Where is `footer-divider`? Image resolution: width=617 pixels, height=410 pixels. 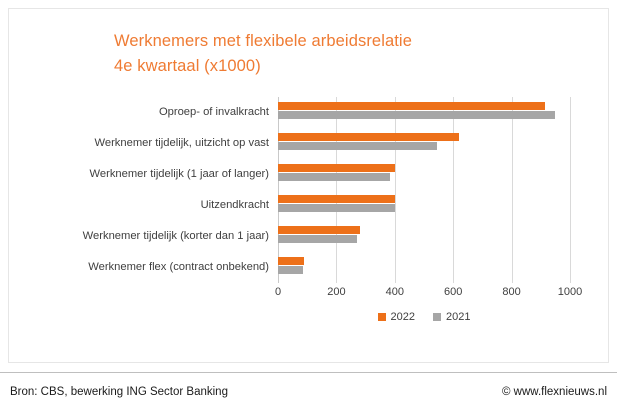 footer-divider is located at coordinates (308, 372).